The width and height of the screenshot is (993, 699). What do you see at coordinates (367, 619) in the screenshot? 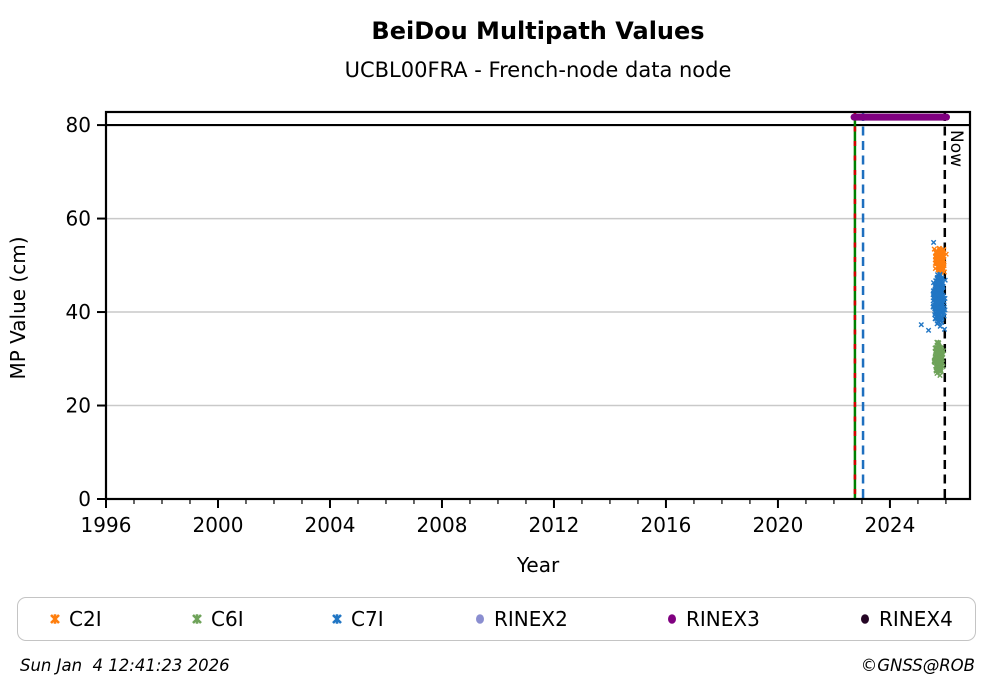
I see `legend-label: C7I` at bounding box center [367, 619].